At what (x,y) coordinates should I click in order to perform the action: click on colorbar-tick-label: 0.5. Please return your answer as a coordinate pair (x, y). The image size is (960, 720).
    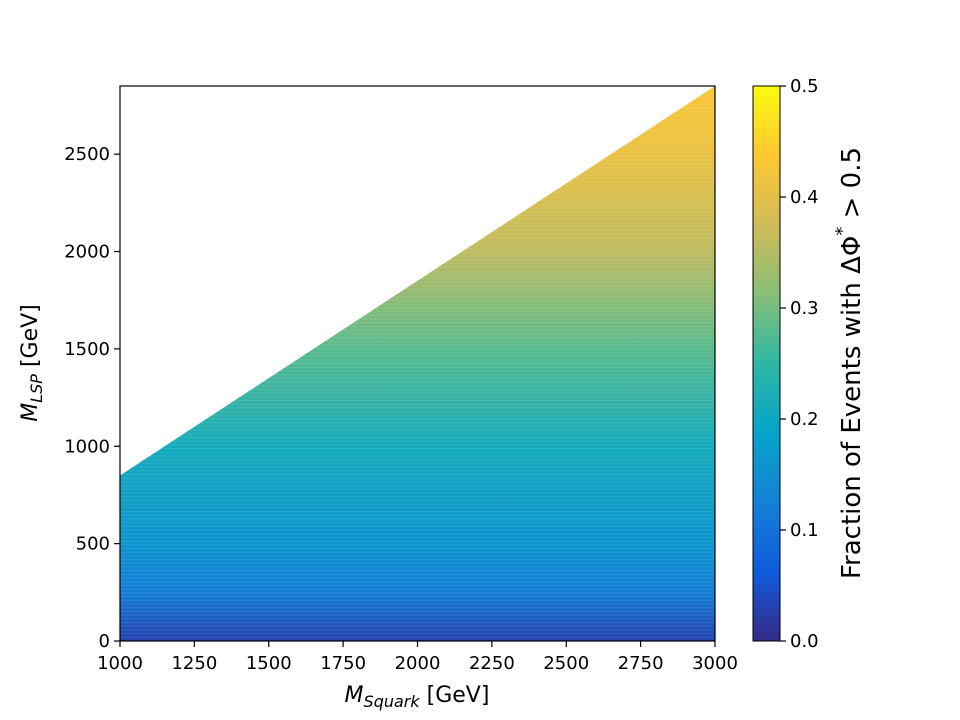
    Looking at the image, I should click on (804, 86).